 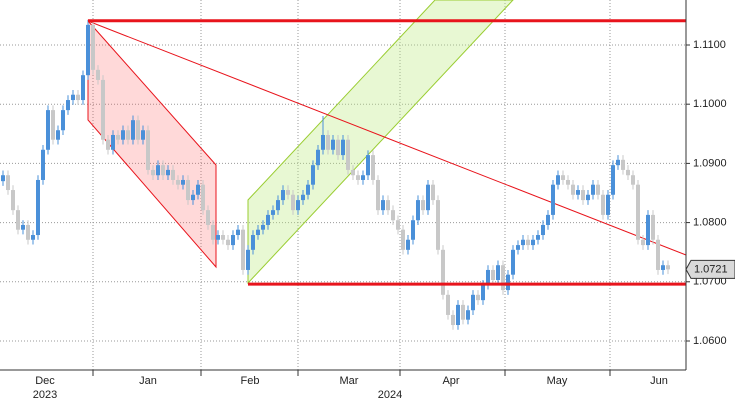 I want to click on x-tick-label: Jan, so click(x=148, y=381).